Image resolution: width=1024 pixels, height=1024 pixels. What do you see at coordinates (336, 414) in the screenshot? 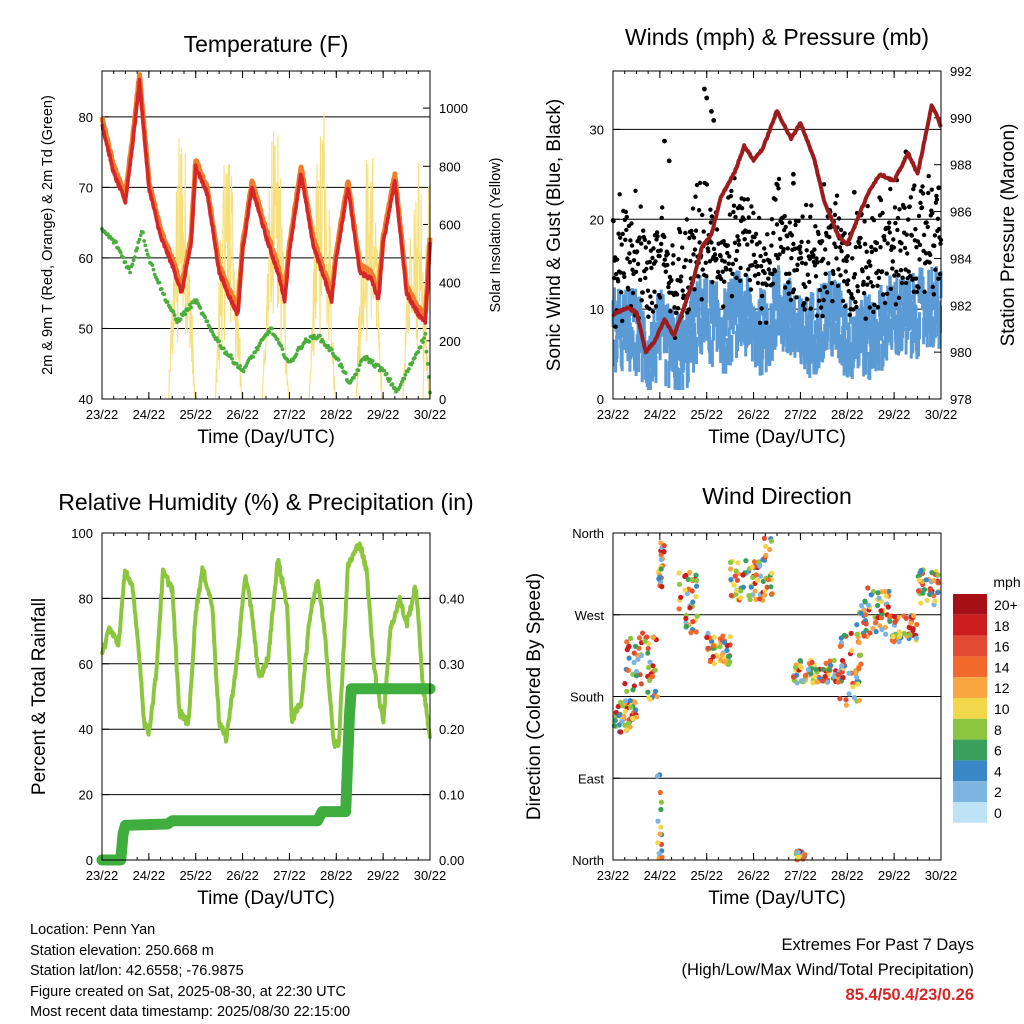
I see `x-tick-label: 28/22` at bounding box center [336, 414].